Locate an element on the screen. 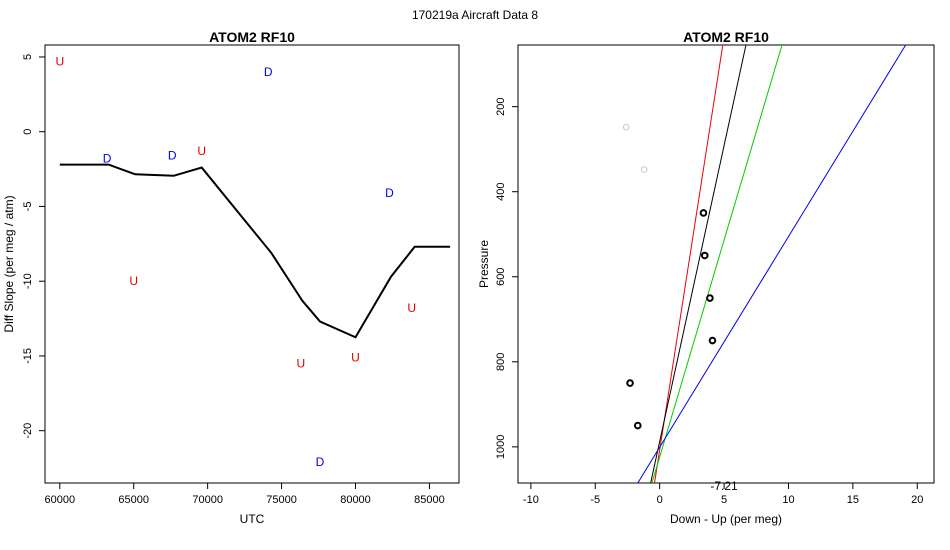  right-x-tick-label: -10 is located at coordinates (531, 500).